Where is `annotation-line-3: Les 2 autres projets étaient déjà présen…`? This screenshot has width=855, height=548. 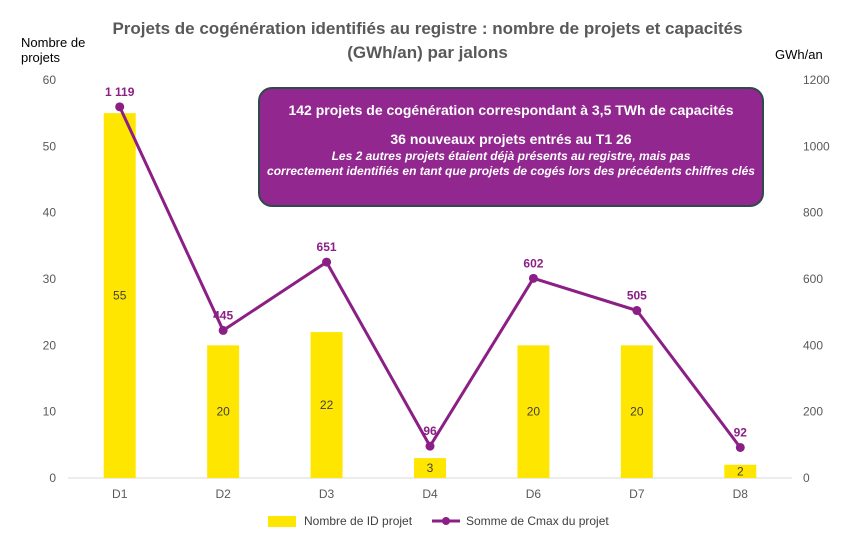 annotation-line-3: Les 2 autres projets étaient déjà présen… is located at coordinates (511, 156).